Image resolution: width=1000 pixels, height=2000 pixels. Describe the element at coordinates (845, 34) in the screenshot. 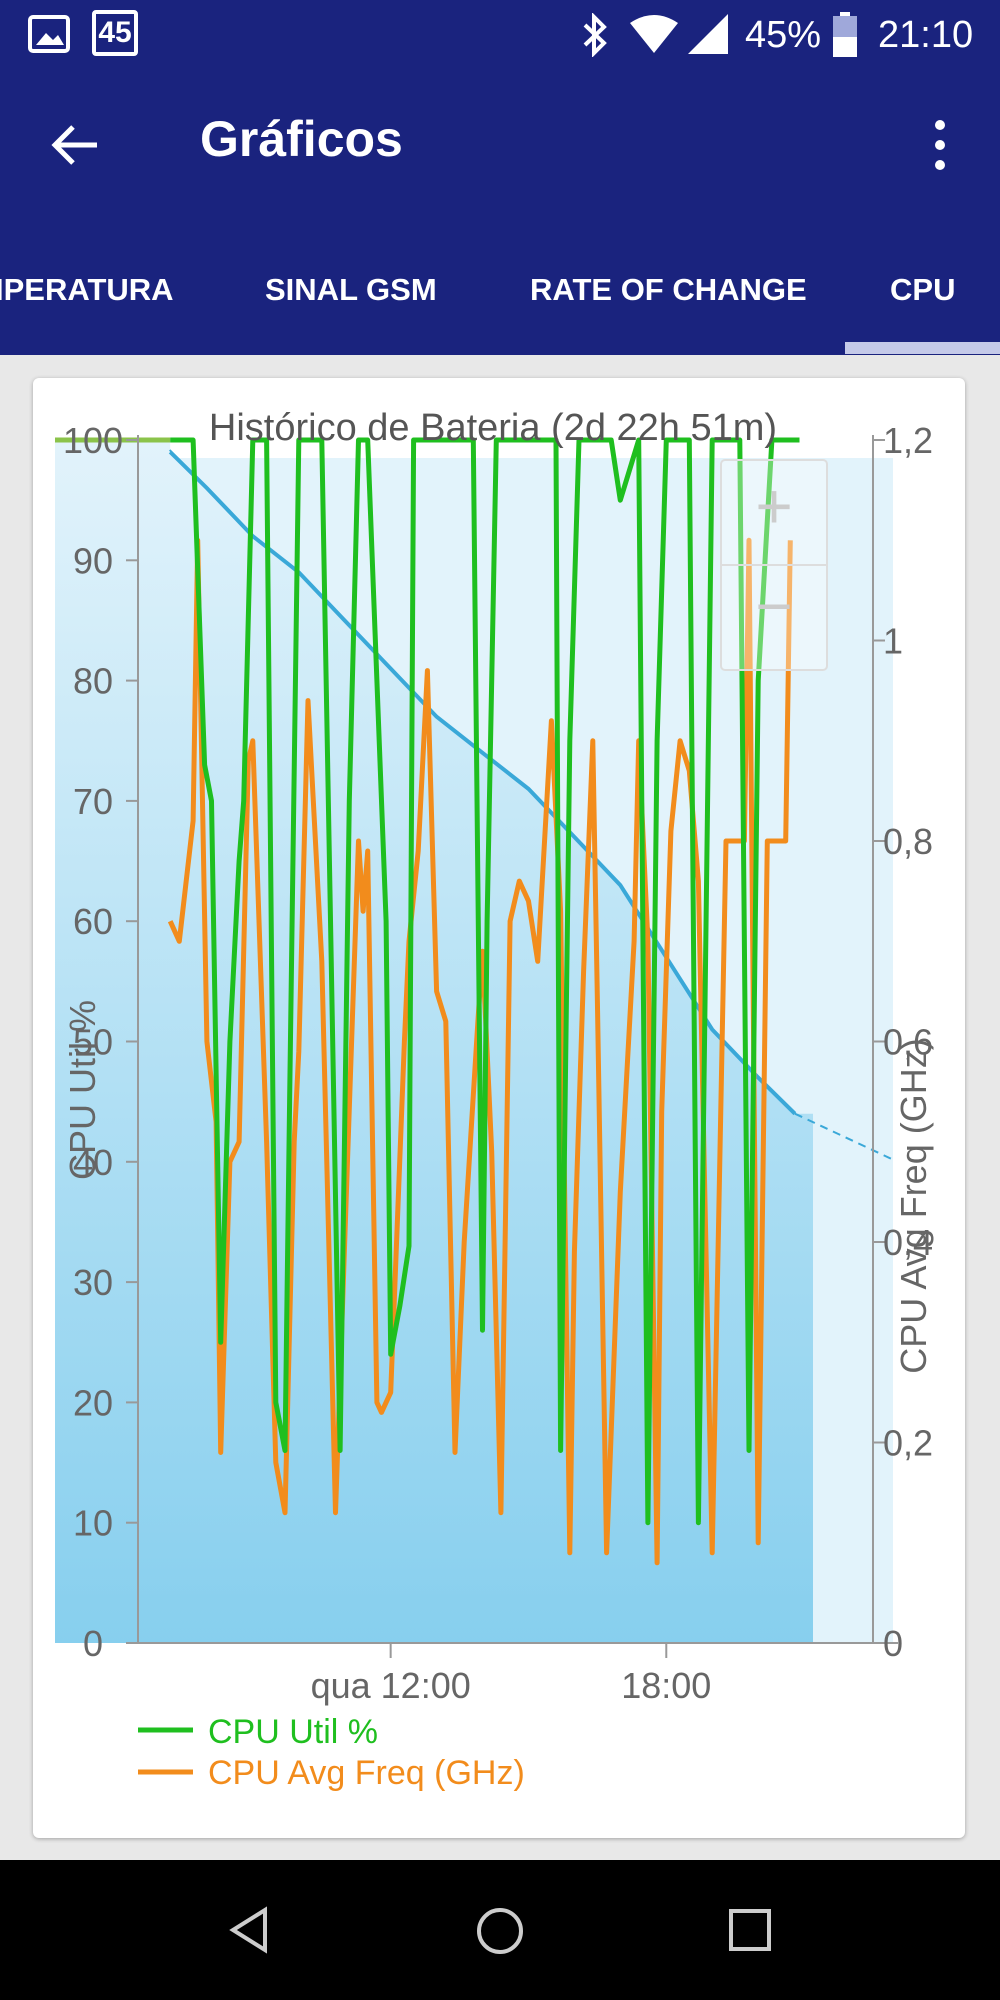

I see `battery-icon` at that location.